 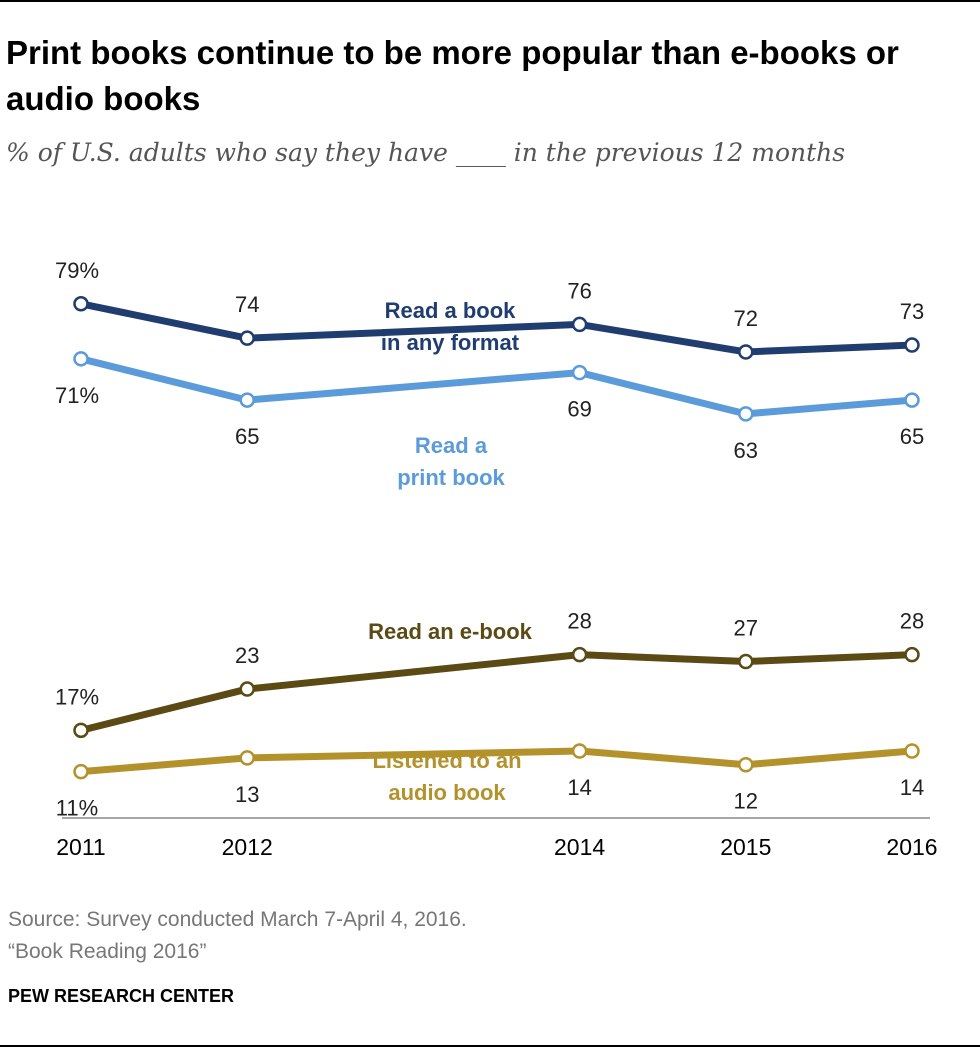 I want to click on data-point-1-2014, so click(x=579, y=324).